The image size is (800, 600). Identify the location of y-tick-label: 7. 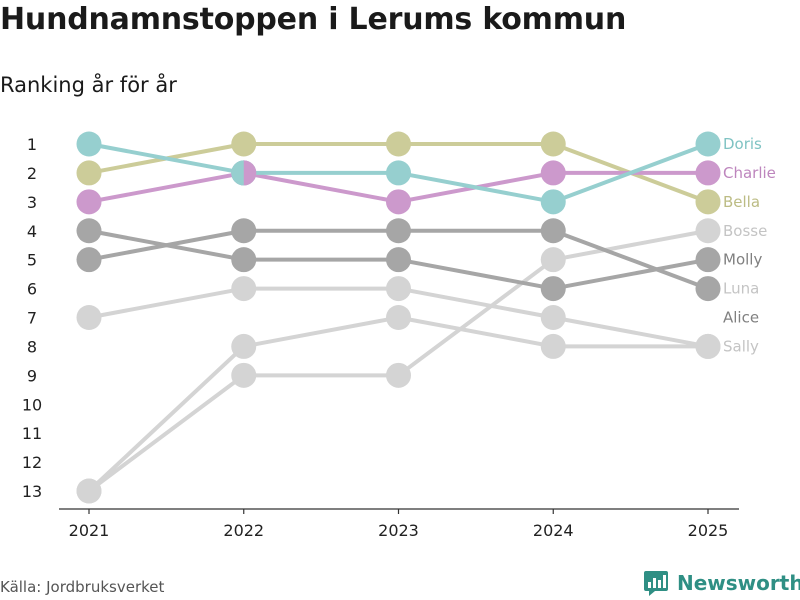
(32, 318).